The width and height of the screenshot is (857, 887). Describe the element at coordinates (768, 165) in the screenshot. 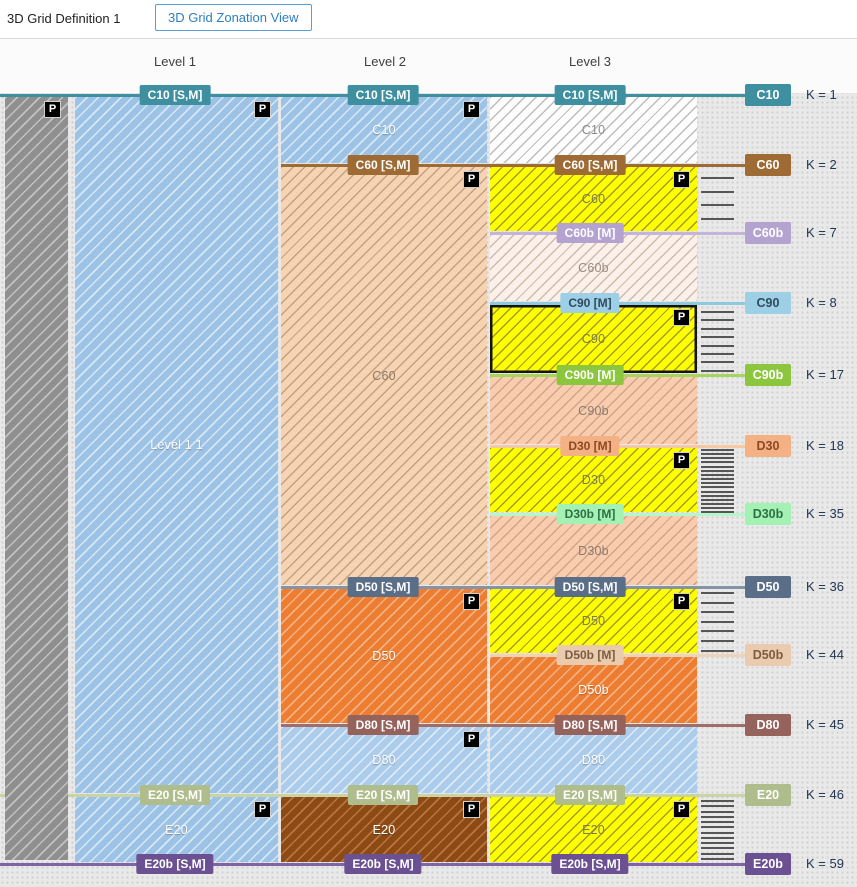

I see `rail-zone-badge-C60: C60` at that location.